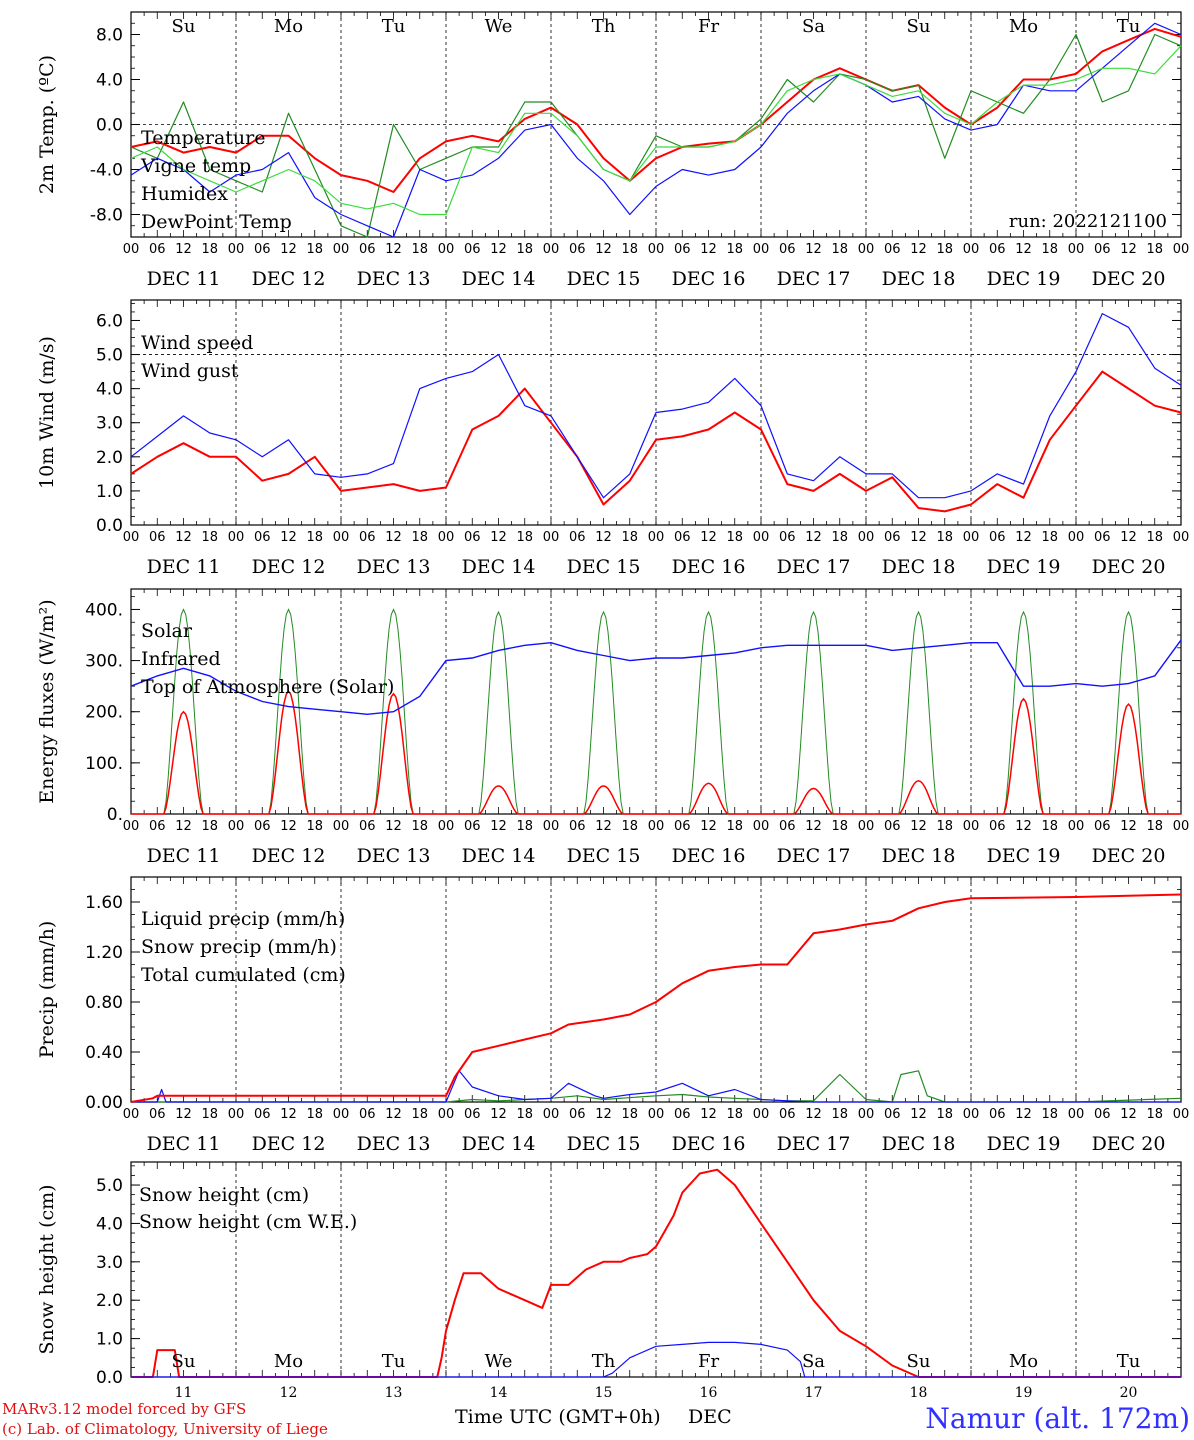 This screenshot has width=1194, height=1440. Describe the element at coordinates (248, 1222) in the screenshot. I see `legend-entry: Snow height (cm W.E.)` at that location.